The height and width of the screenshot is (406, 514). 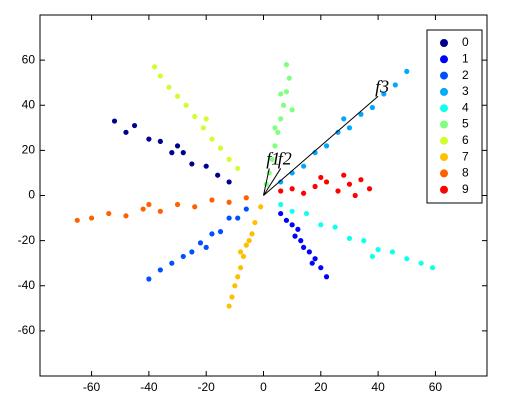 What do you see at coordinates (465, 75) in the screenshot?
I see `legend-label: 2` at bounding box center [465, 75].